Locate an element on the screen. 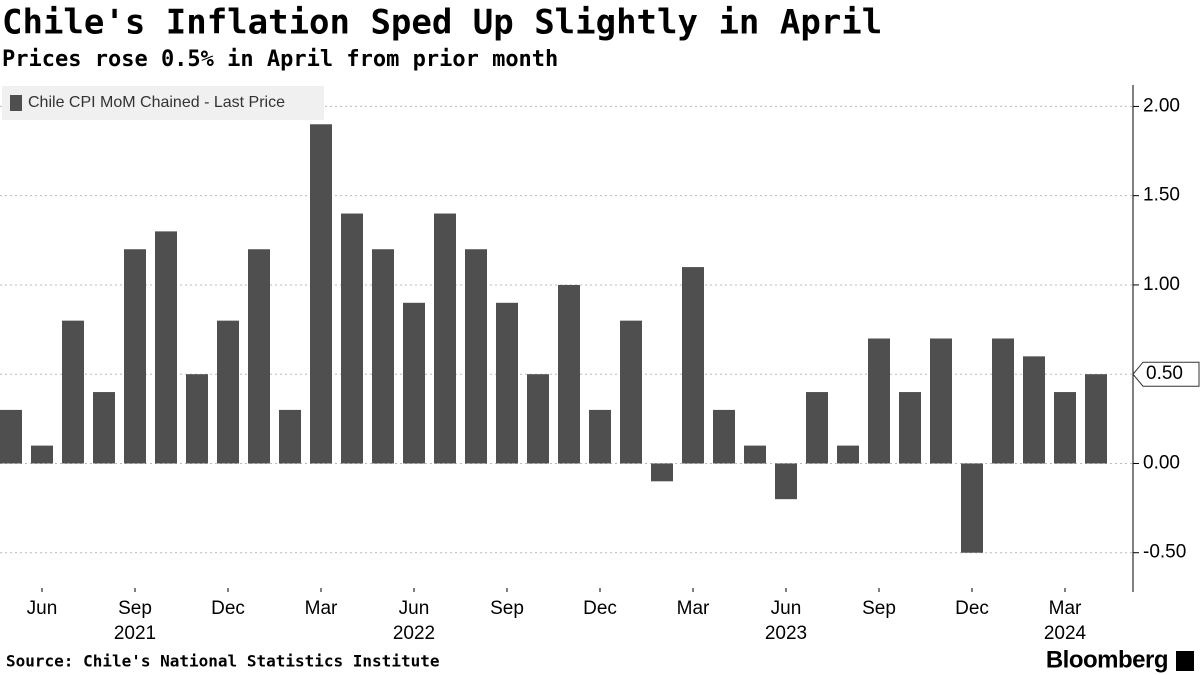 This screenshot has width=1200, height=675. brand: Bloomberg is located at coordinates (1107, 659).